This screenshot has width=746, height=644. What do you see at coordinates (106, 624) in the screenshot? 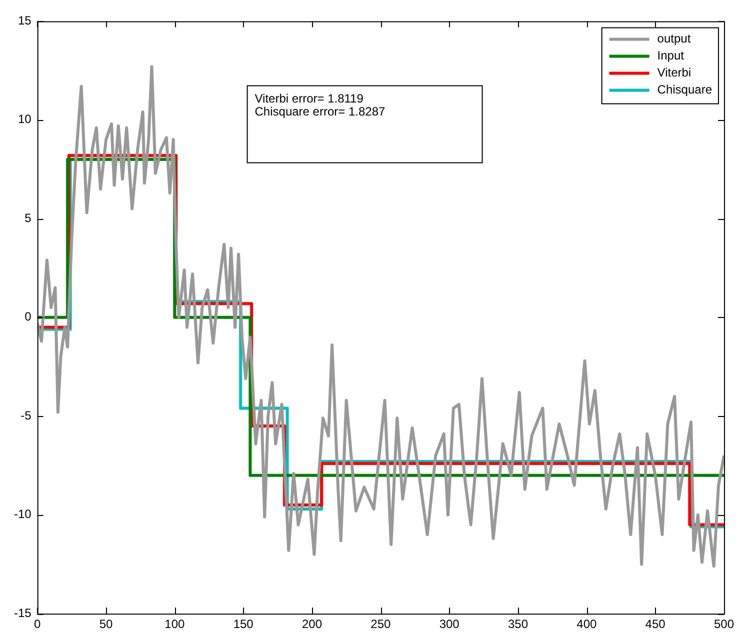
I see `x-tick-label: 50` at bounding box center [106, 624].